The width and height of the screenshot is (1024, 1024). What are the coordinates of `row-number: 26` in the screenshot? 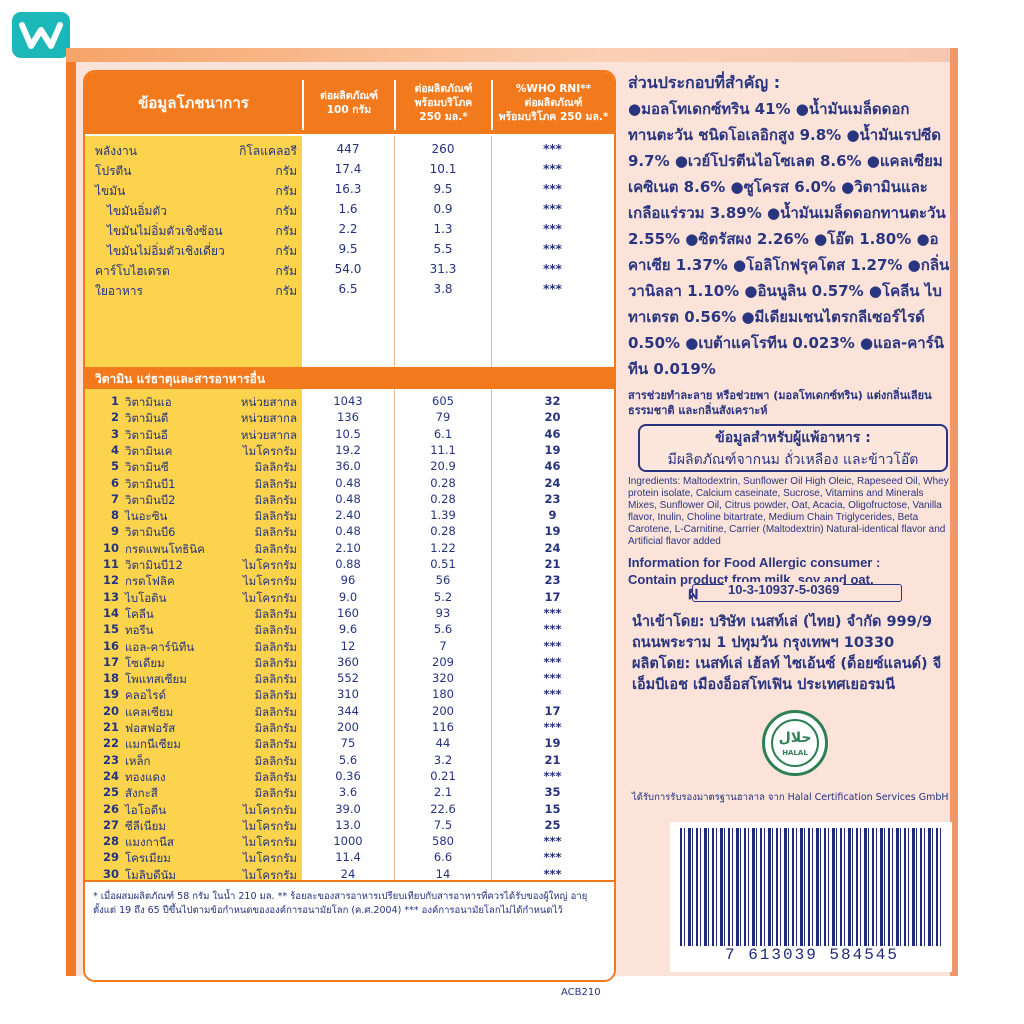 It's located at (110, 808).